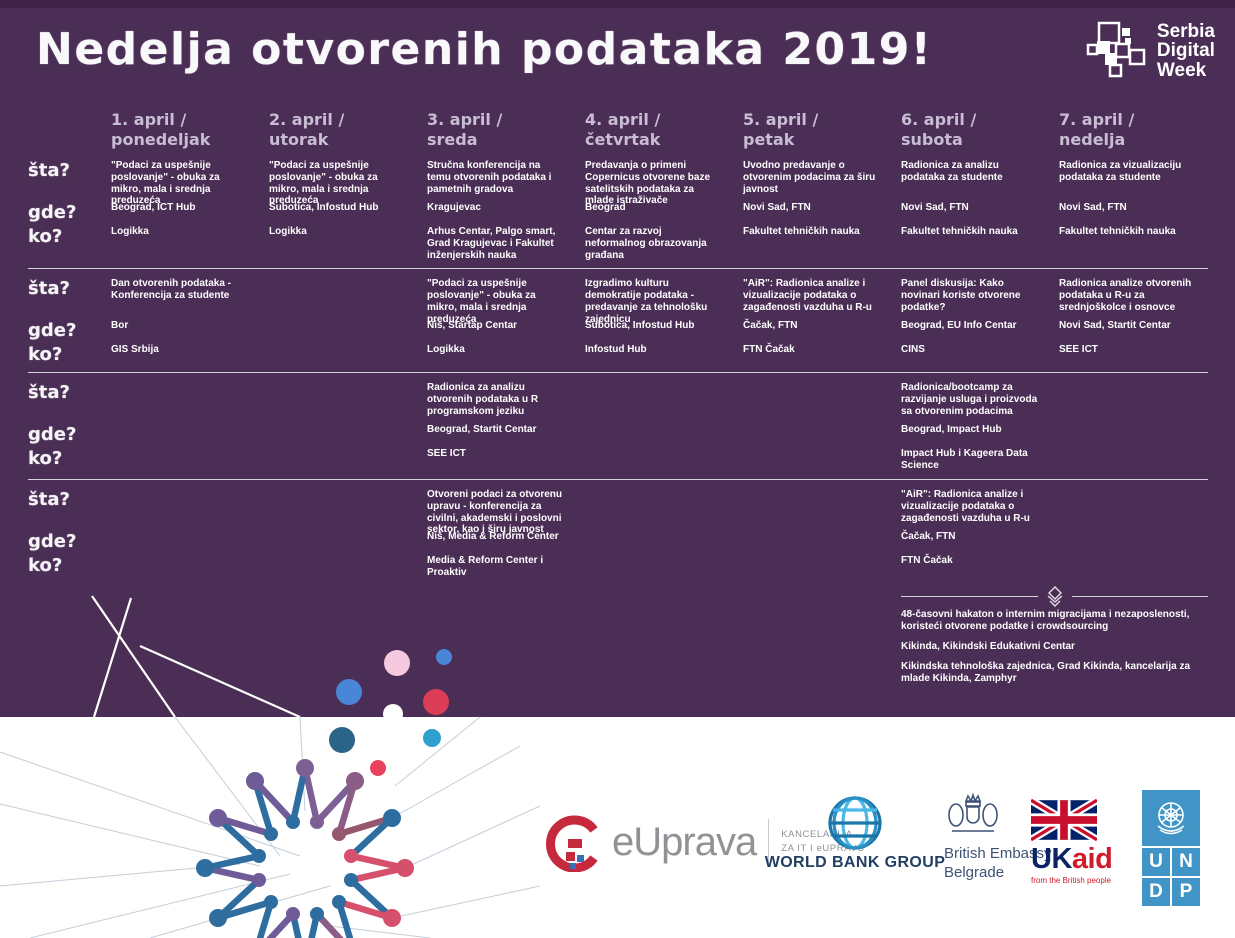 Image resolution: width=1235 pixels, height=938 pixels. I want to click on british-embassy-logo: British Embassy Belgrade, so click(998, 838).